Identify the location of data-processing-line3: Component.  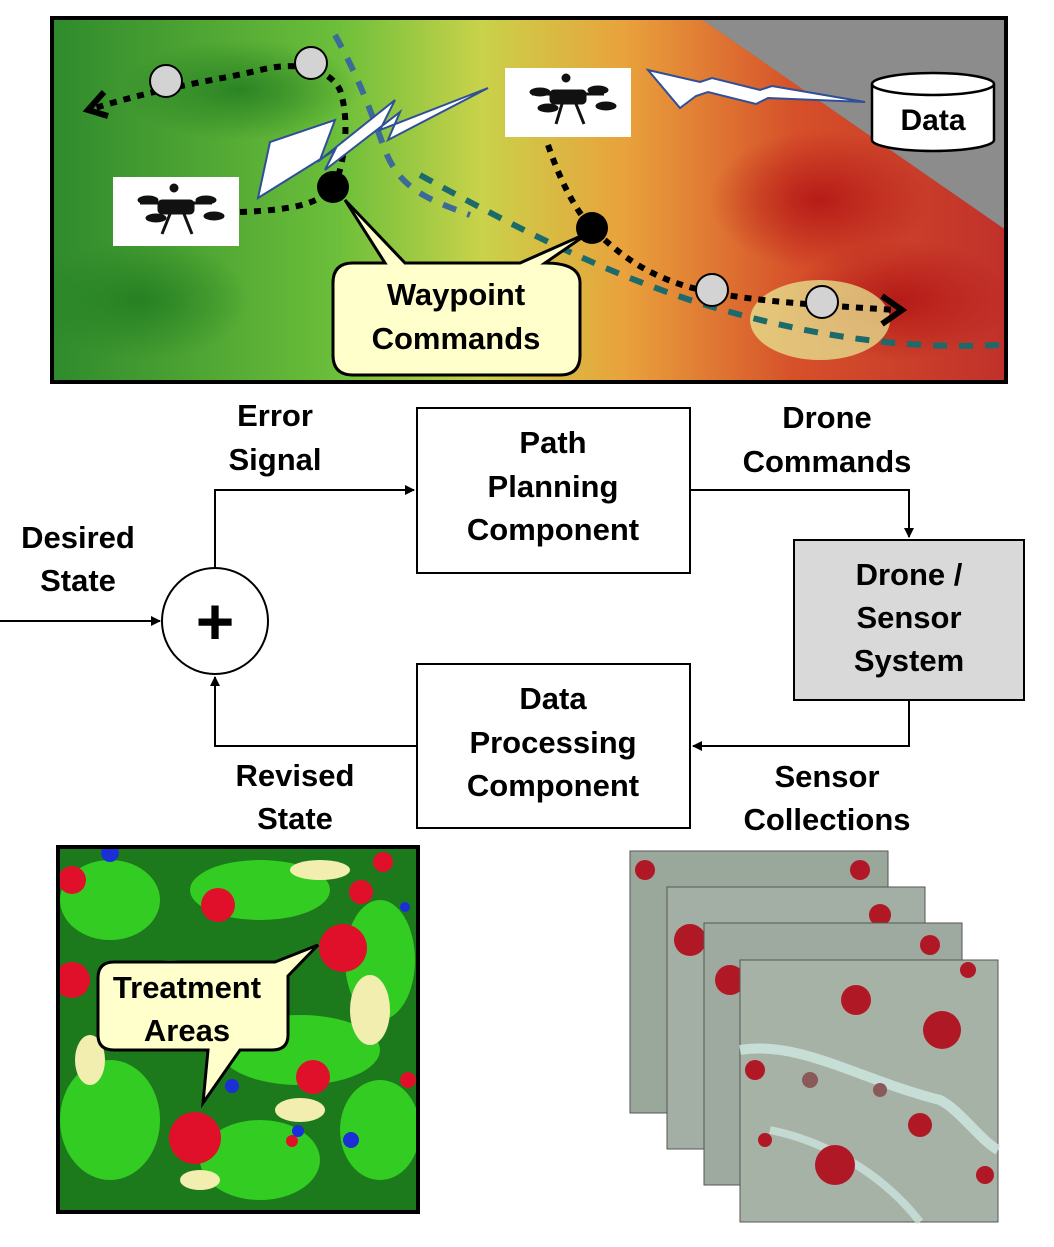
(553, 785).